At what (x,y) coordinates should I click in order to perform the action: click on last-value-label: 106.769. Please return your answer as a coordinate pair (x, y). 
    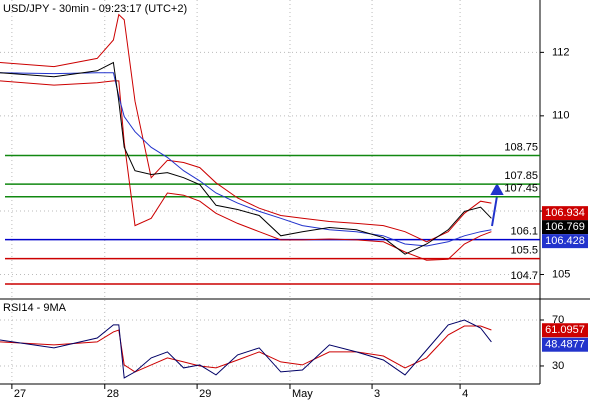
    Looking at the image, I should click on (565, 227).